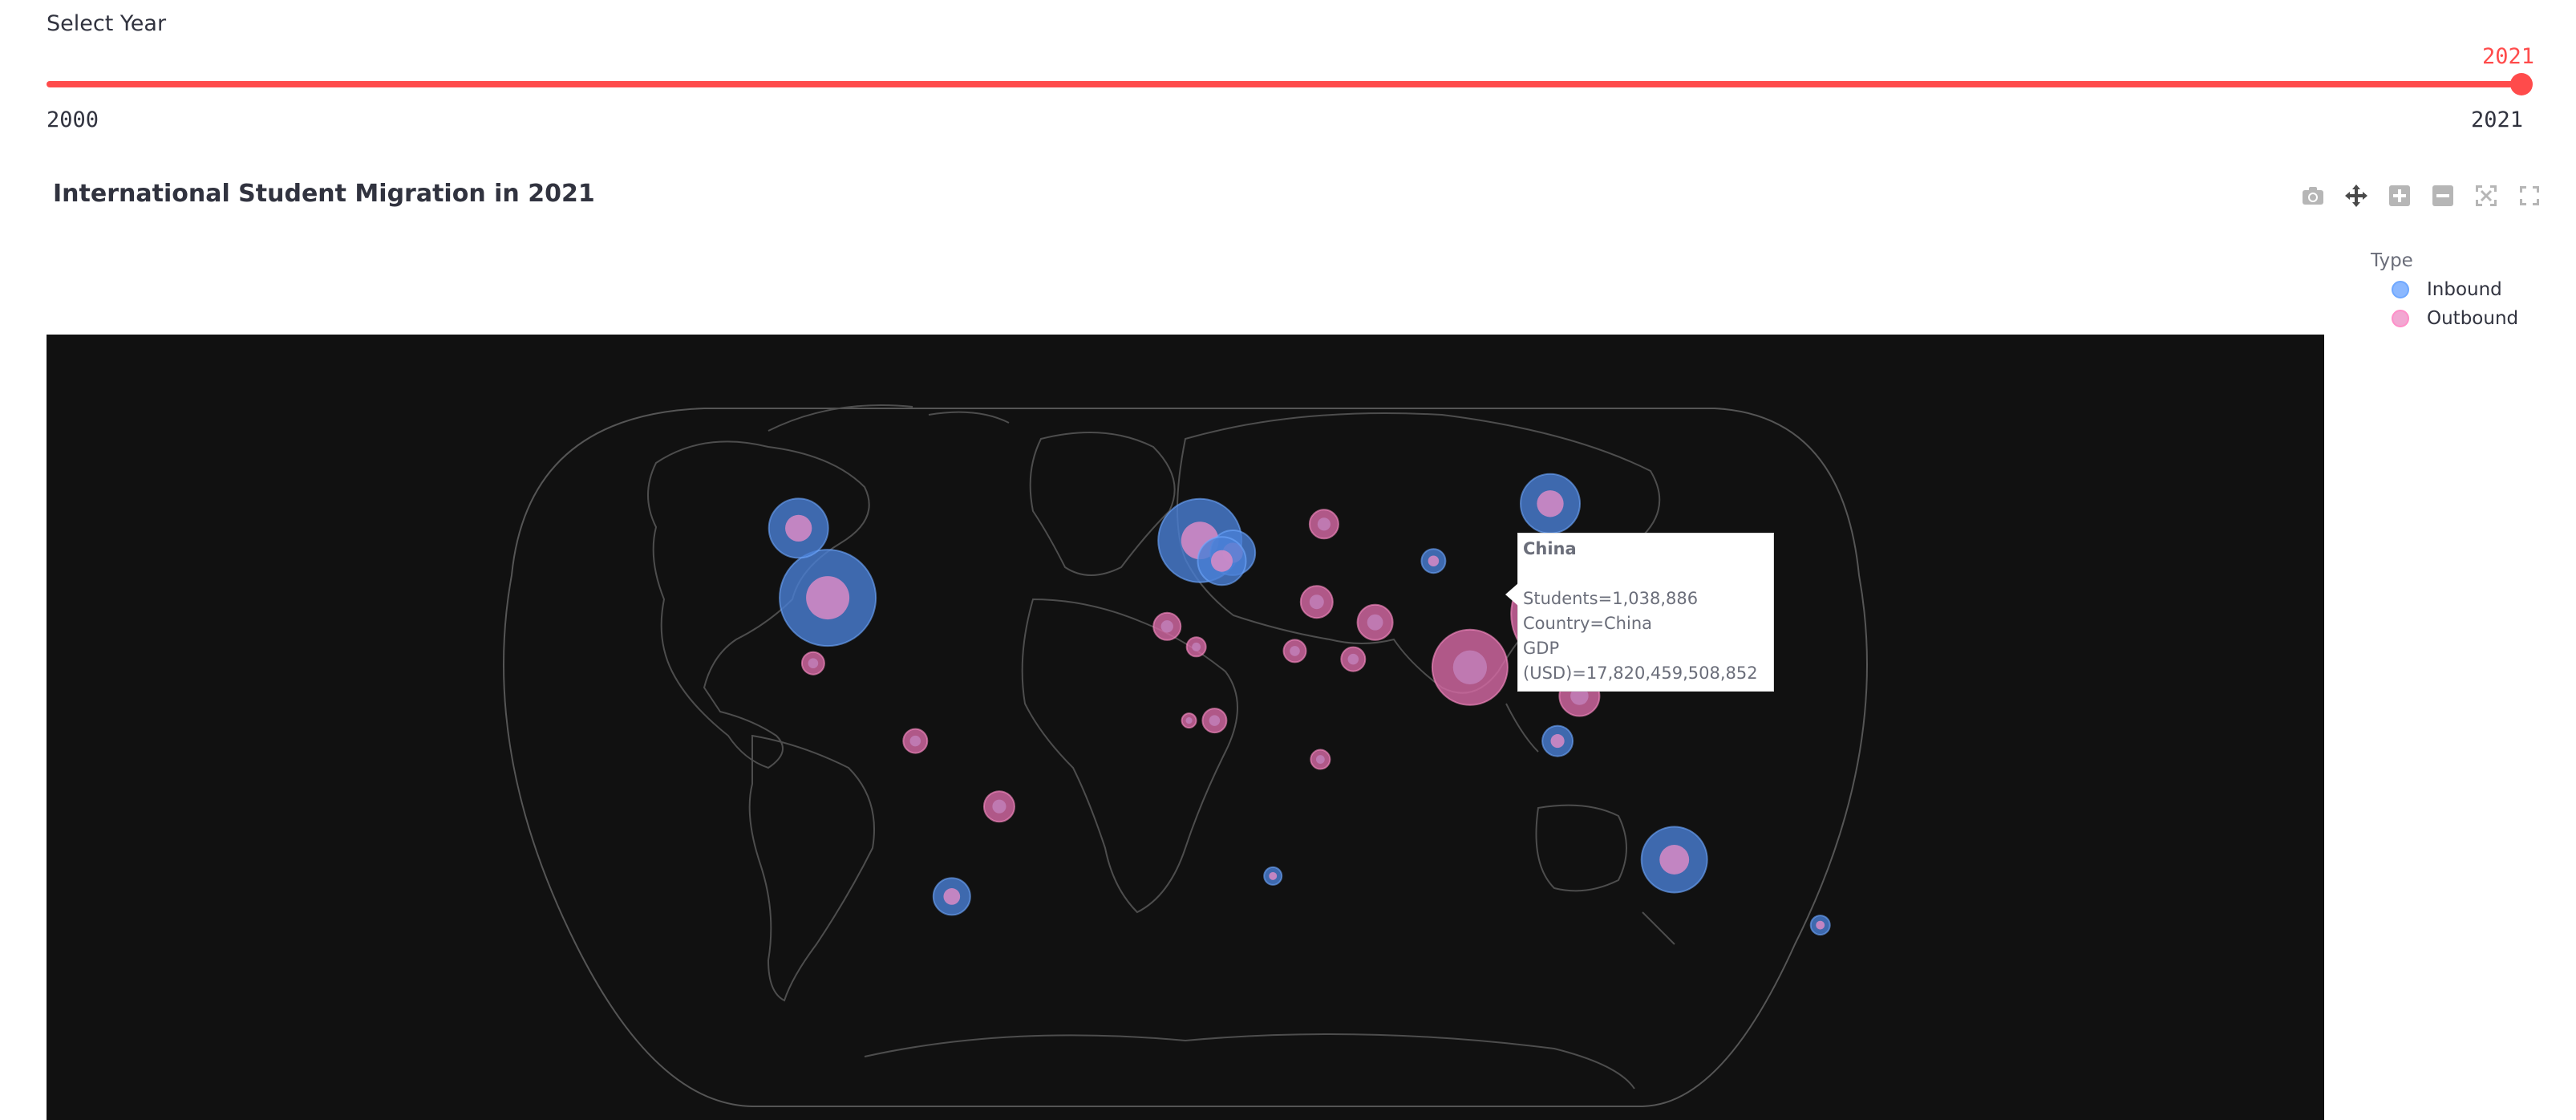  Describe the element at coordinates (2521, 84) in the screenshot. I see `slider-thumb` at that location.